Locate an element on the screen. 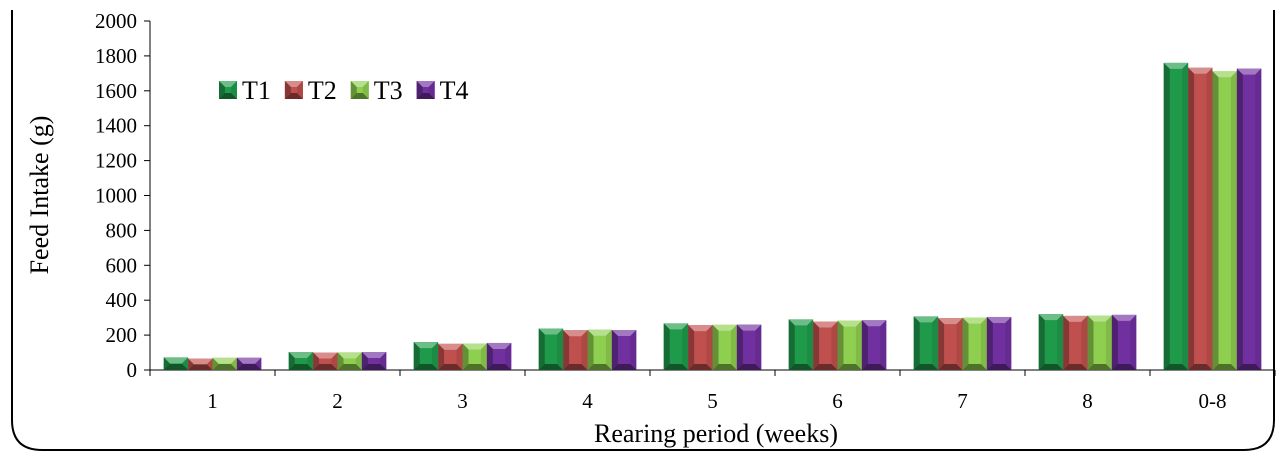 This screenshot has height=456, width=1286. y-tick-label: 0 is located at coordinates (132, 370).